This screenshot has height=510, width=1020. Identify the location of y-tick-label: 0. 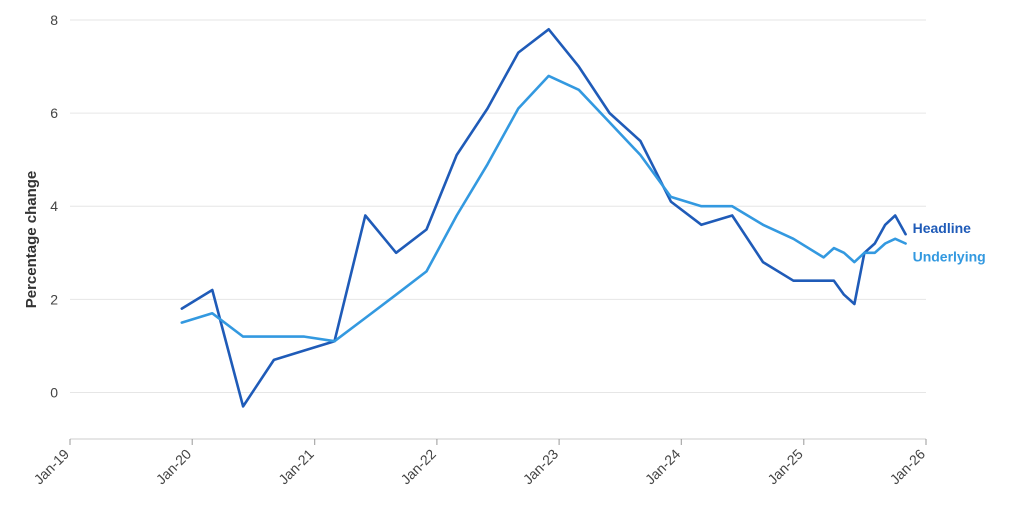
(54, 392).